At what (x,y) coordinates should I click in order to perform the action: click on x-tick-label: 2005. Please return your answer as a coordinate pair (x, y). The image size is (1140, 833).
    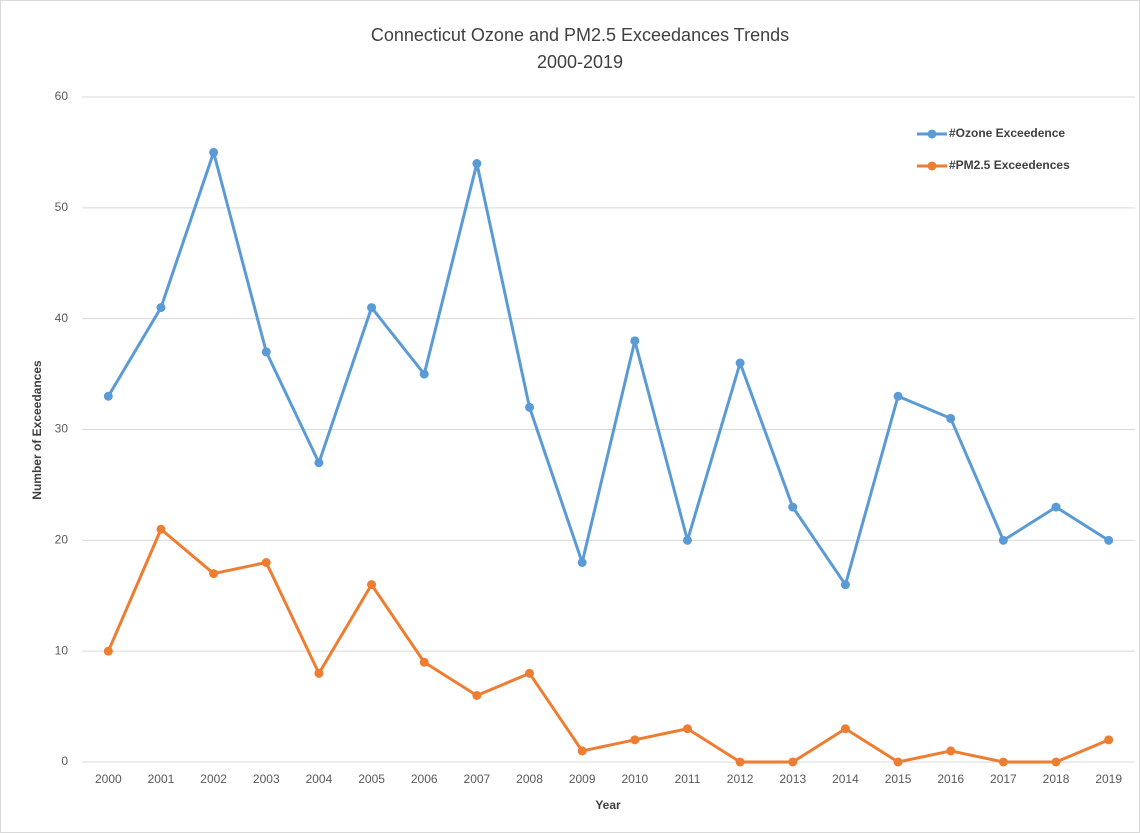
    Looking at the image, I should click on (371, 779).